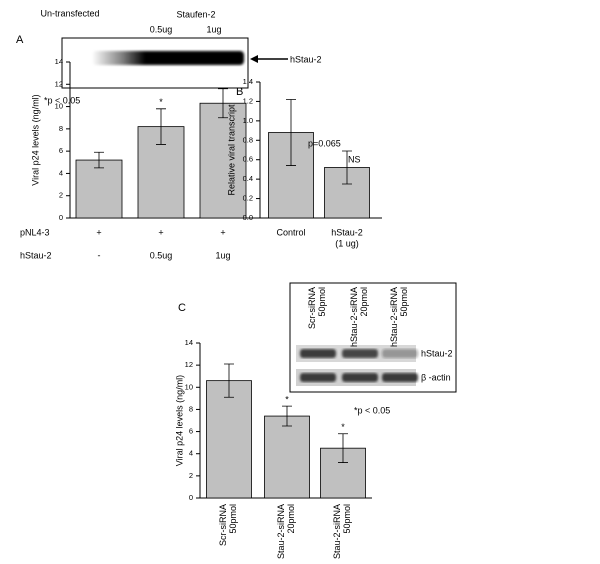  What do you see at coordinates (354, 159) in the screenshot?
I see `annotation: NS` at bounding box center [354, 159].